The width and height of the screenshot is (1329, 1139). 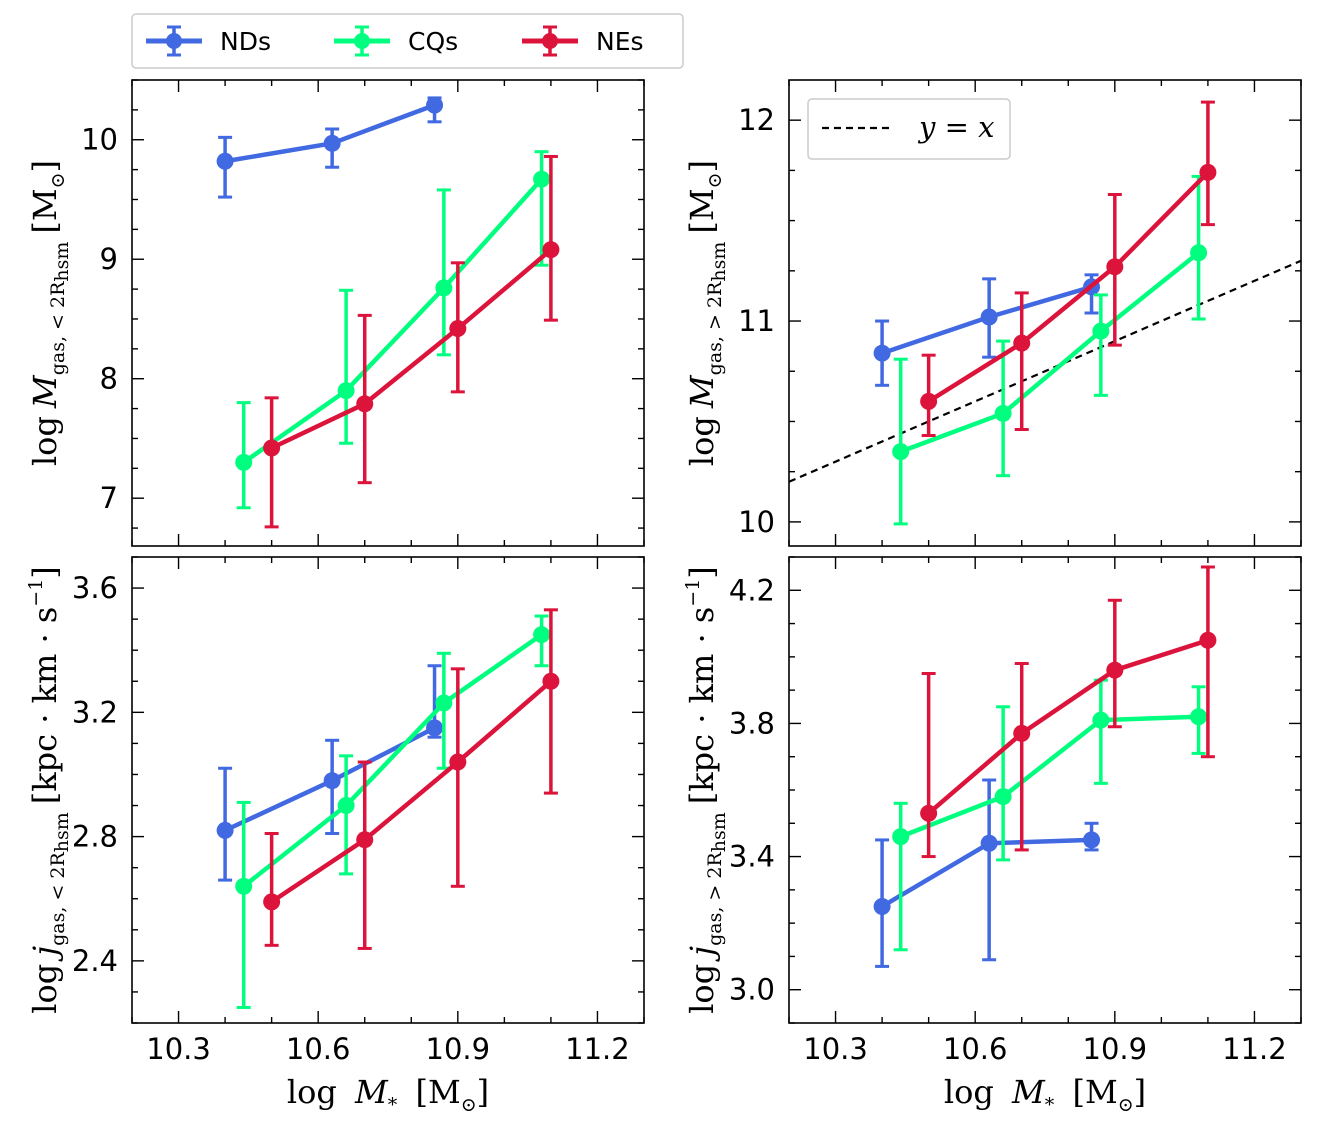 I want to click on x-axis-label-left: log M* [M⊙], so click(x=388, y=1096).